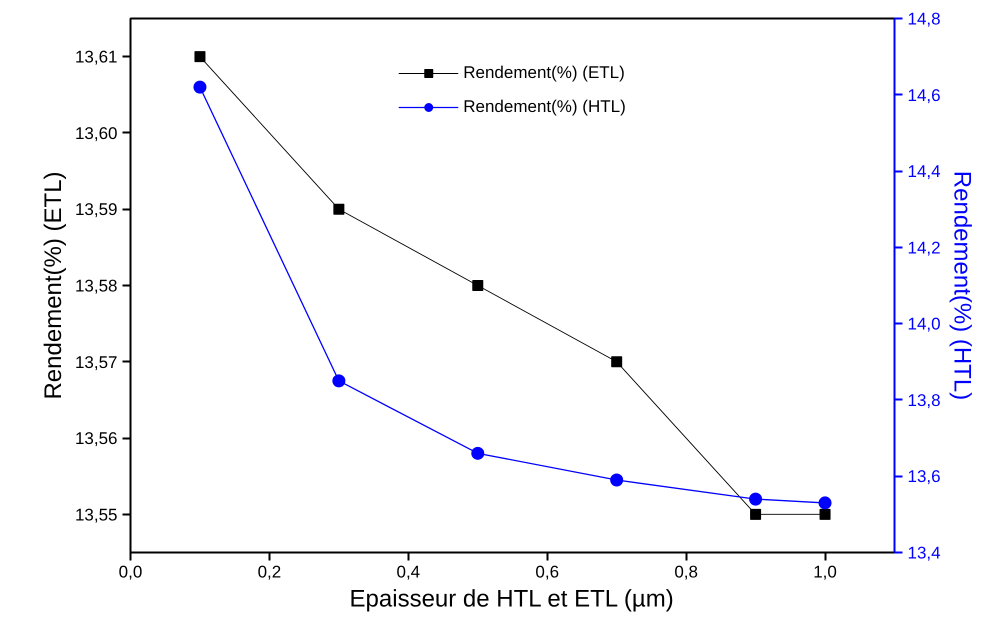 Image resolution: width=994 pixels, height=642 pixels. I want to click on x-tick-label: 0,4, so click(408, 572).